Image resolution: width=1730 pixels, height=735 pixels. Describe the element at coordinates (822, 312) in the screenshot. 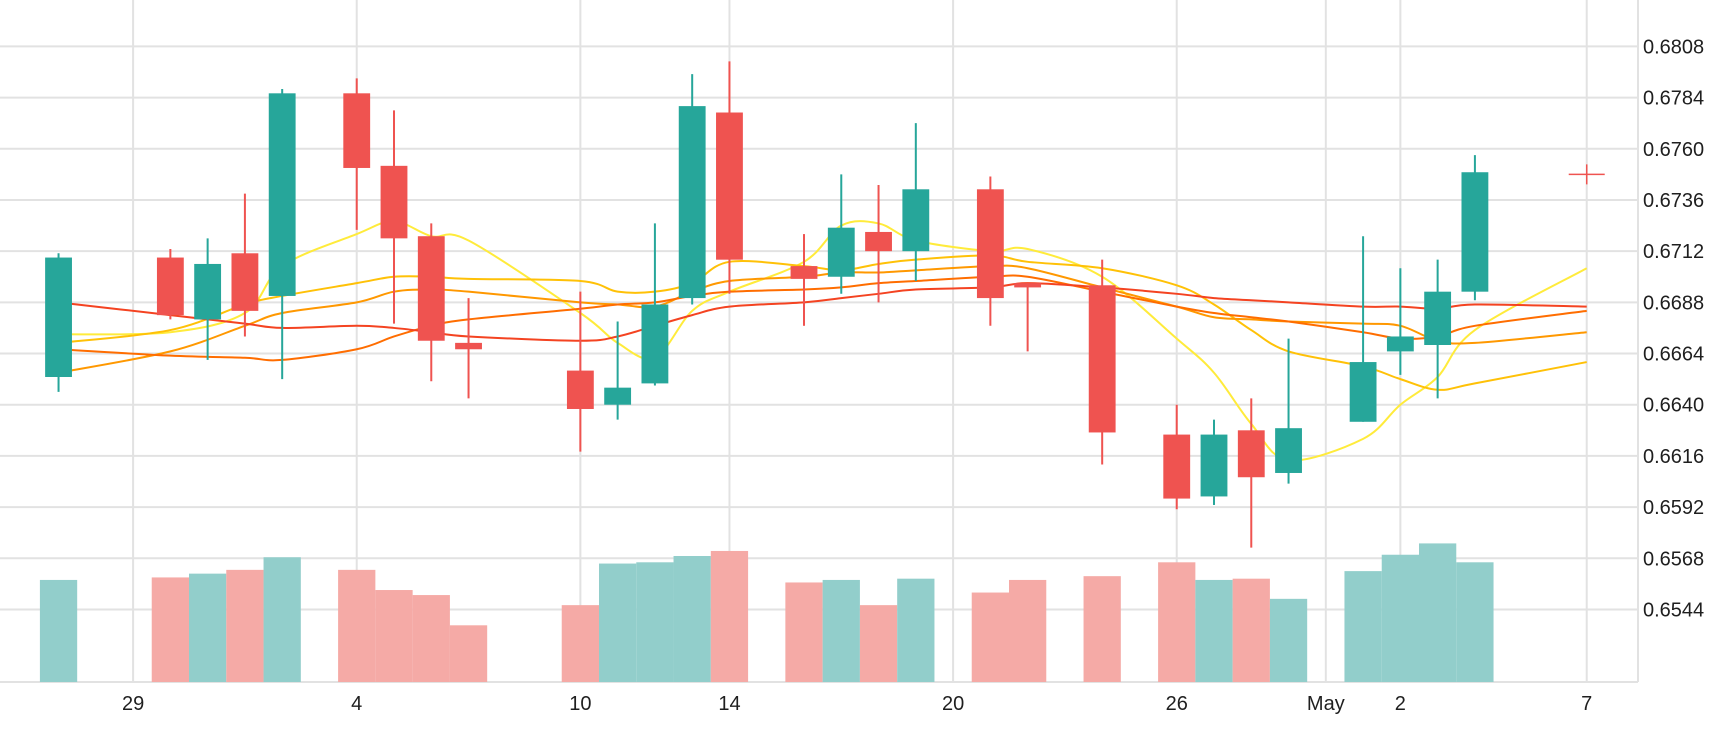

I see `moving-average-line` at that location.